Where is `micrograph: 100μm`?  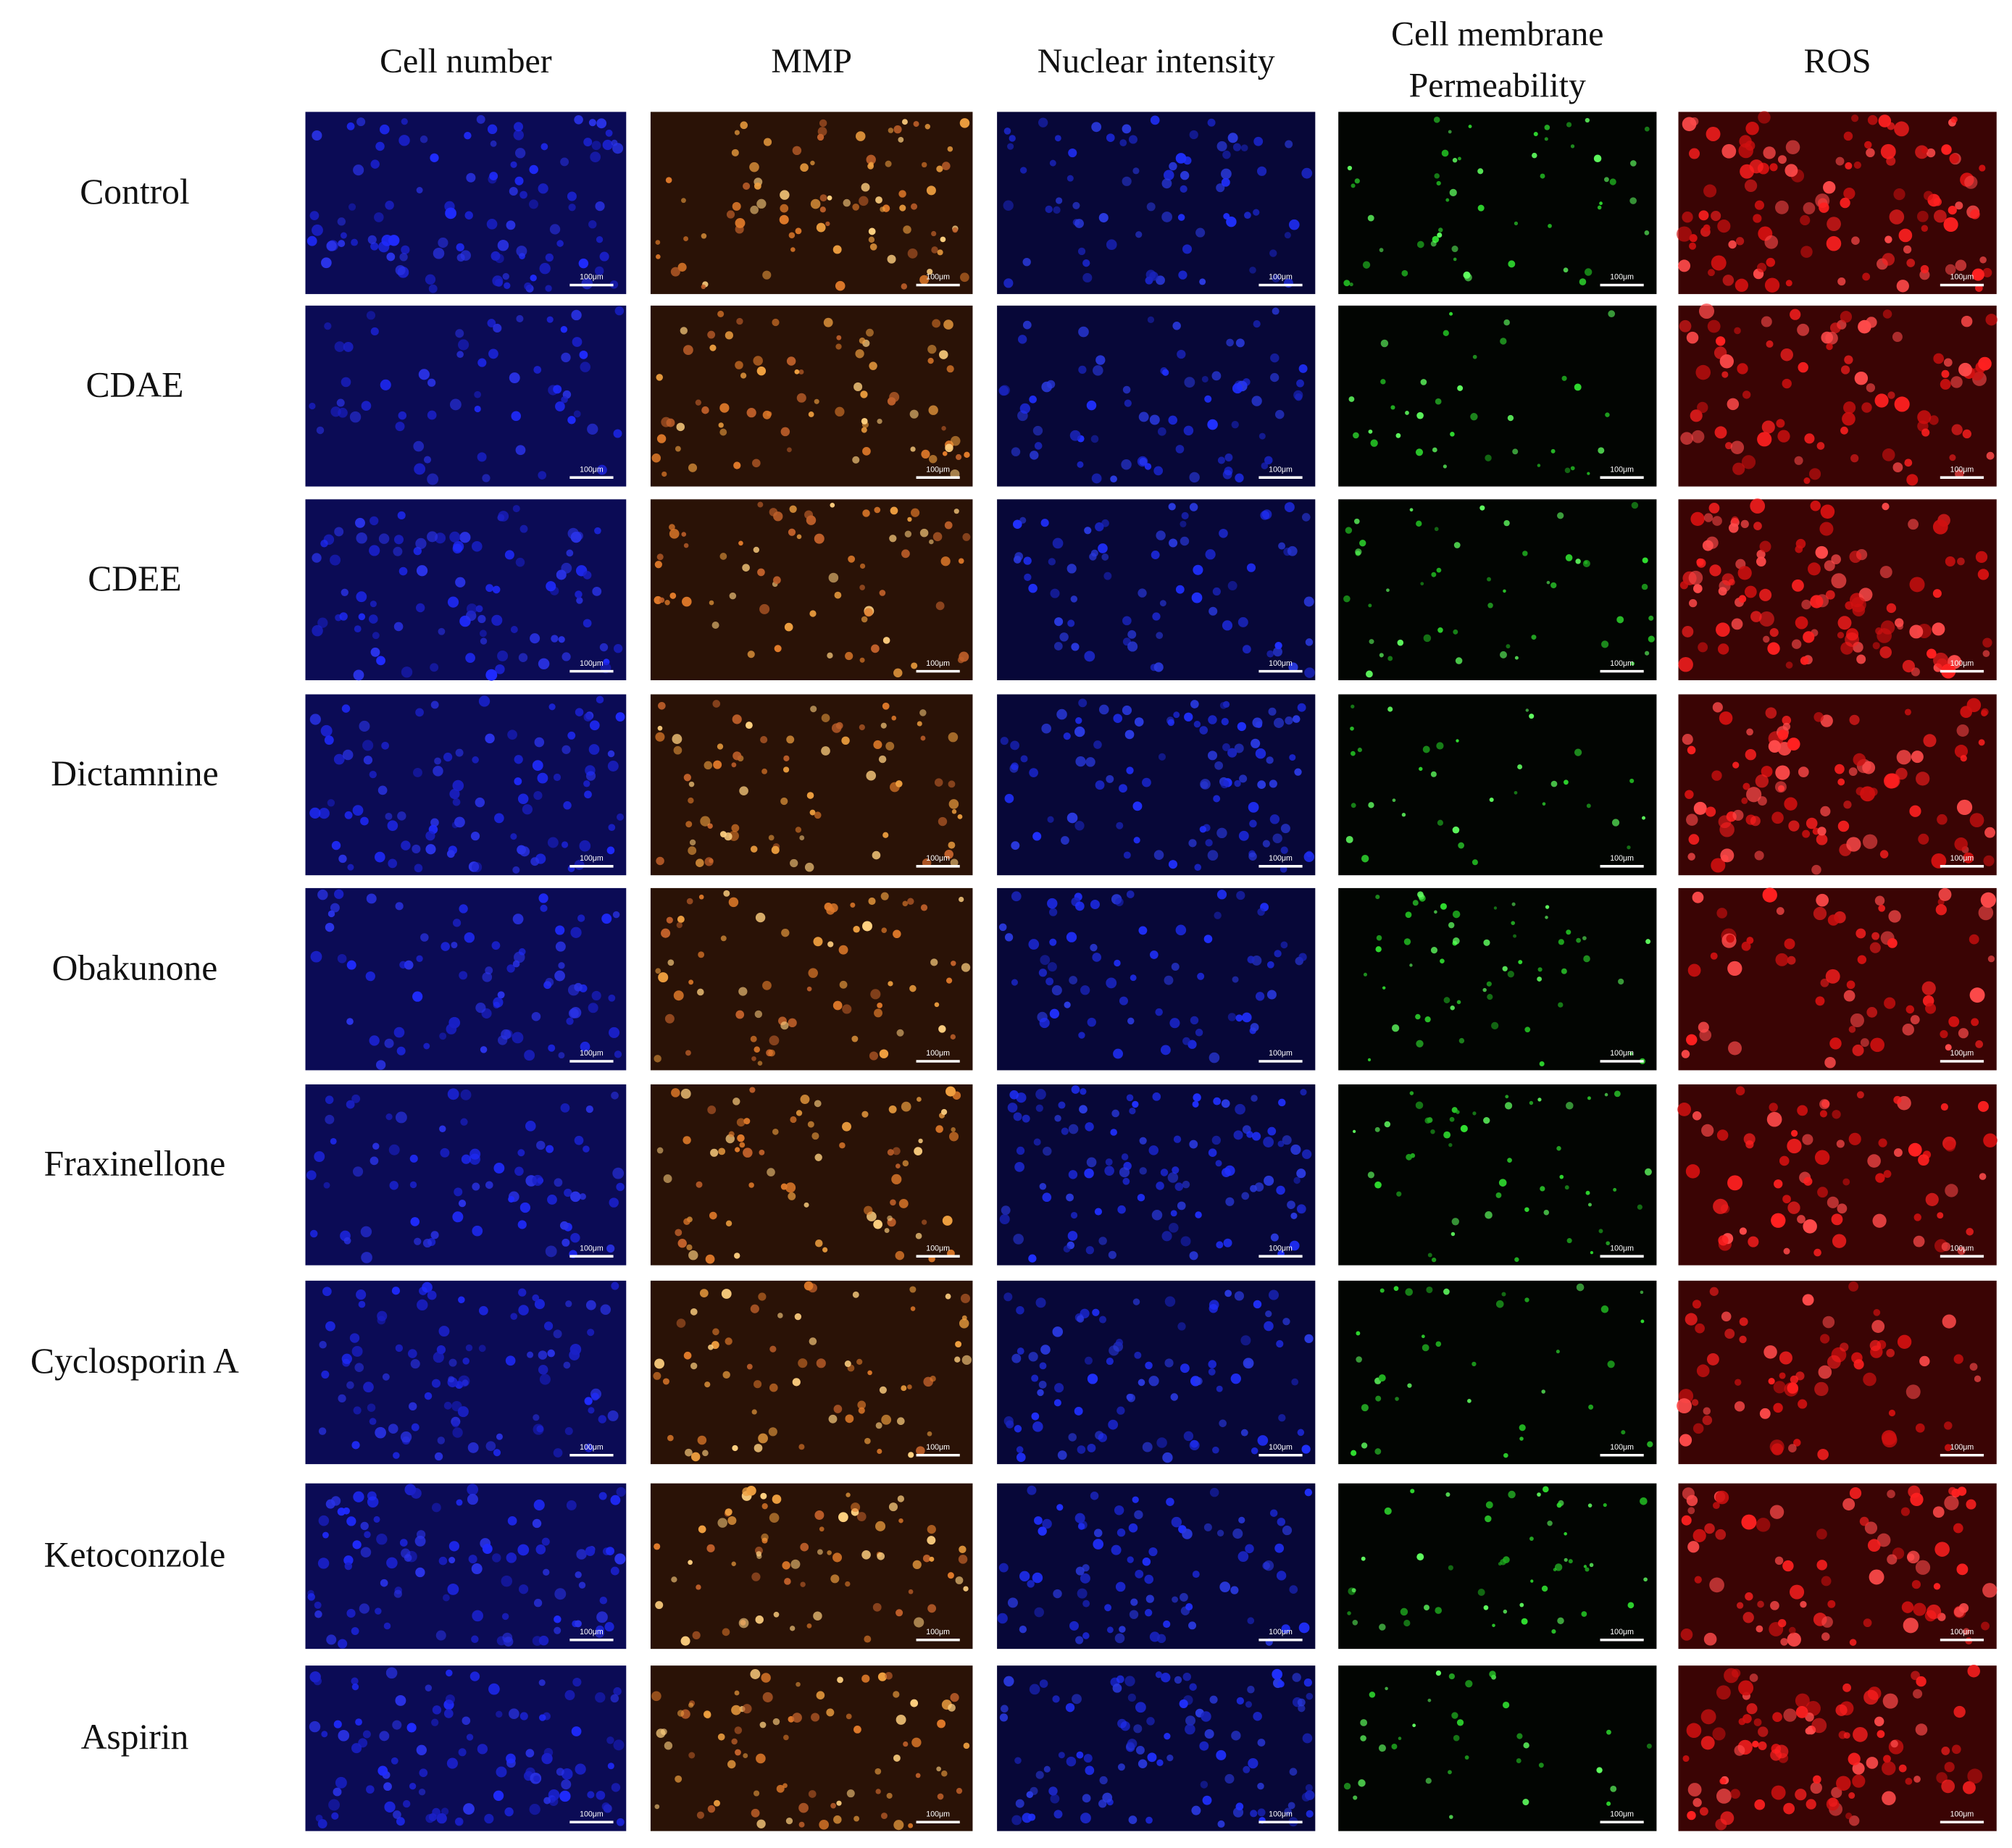
micrograph: 100μm is located at coordinates (466, 1748).